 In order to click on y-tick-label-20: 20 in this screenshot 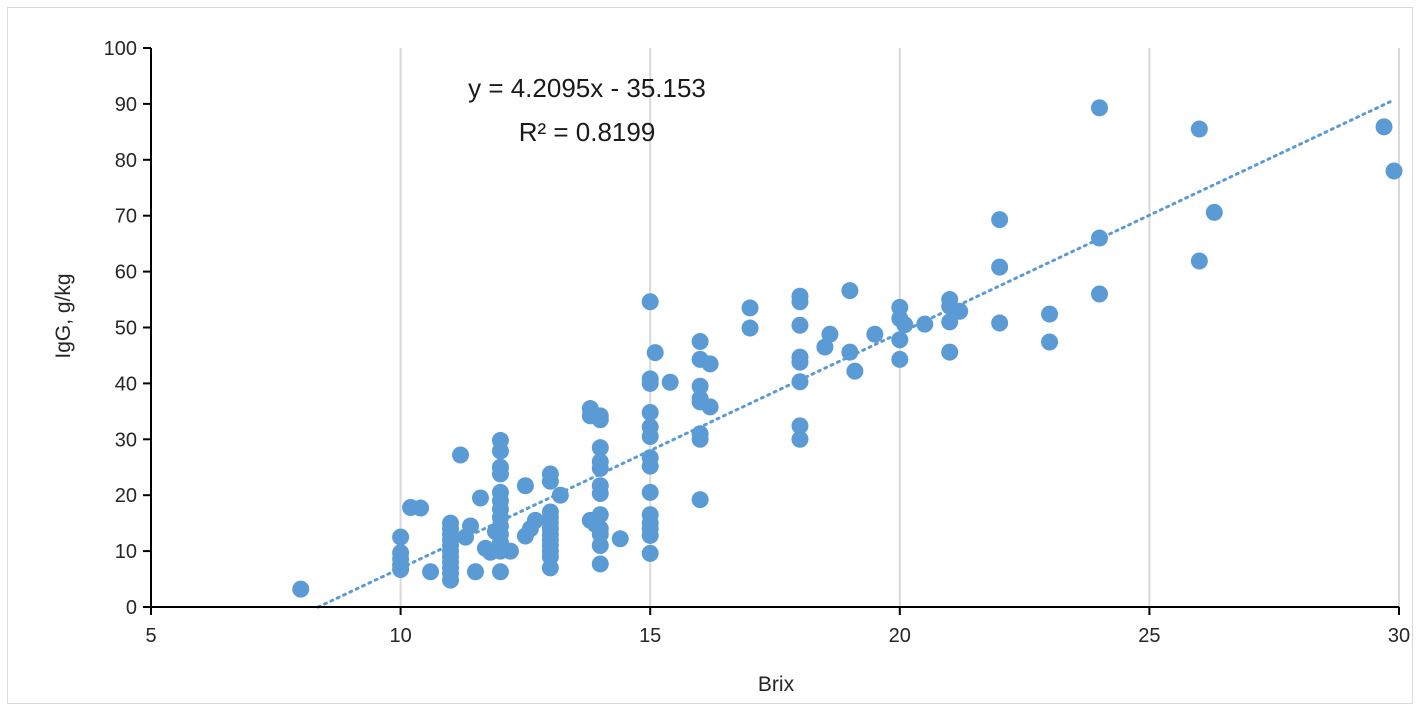, I will do `click(126, 496)`.